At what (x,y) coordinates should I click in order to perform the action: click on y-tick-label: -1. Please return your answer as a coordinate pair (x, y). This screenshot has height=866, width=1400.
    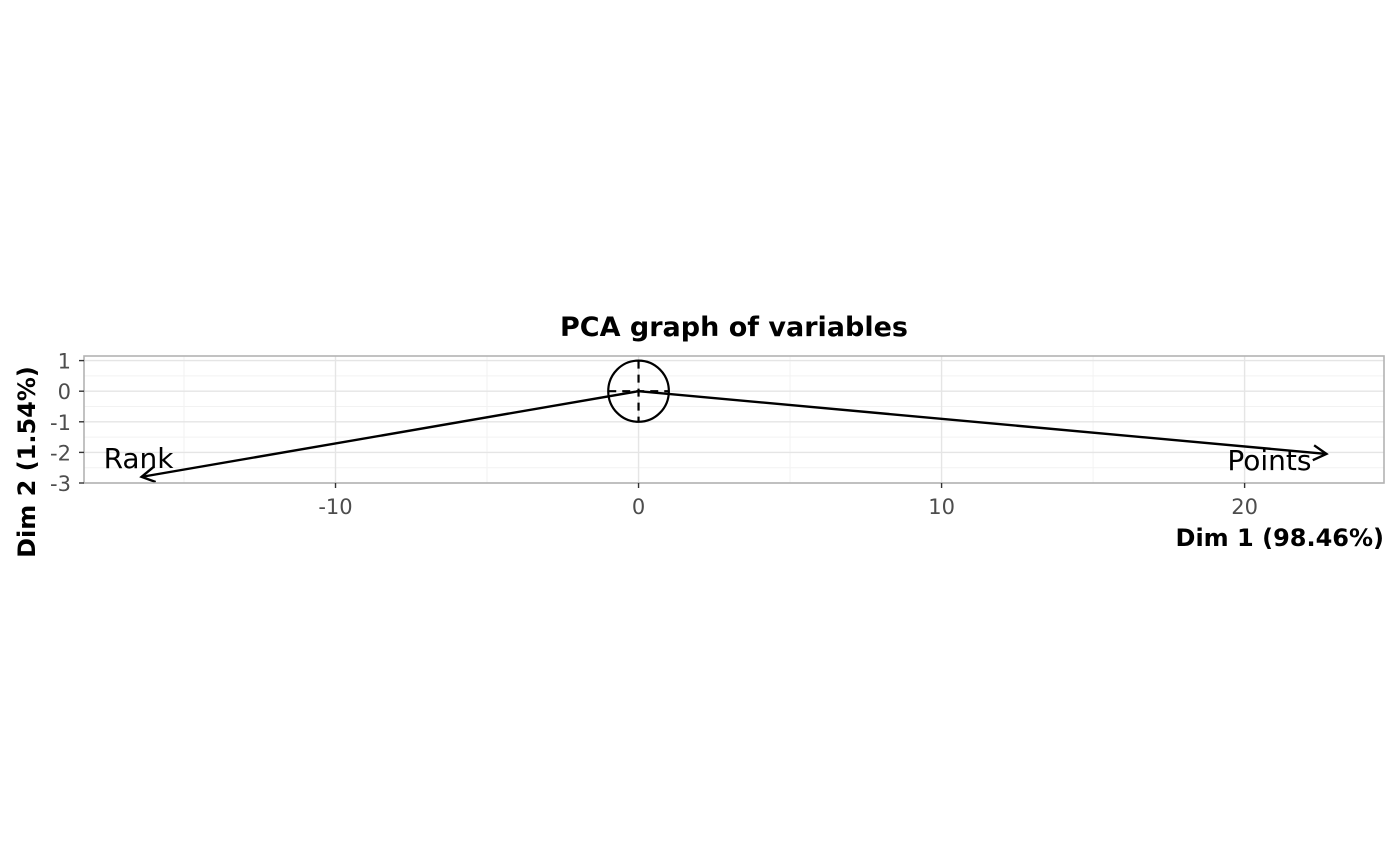
    Looking at the image, I should click on (60, 423).